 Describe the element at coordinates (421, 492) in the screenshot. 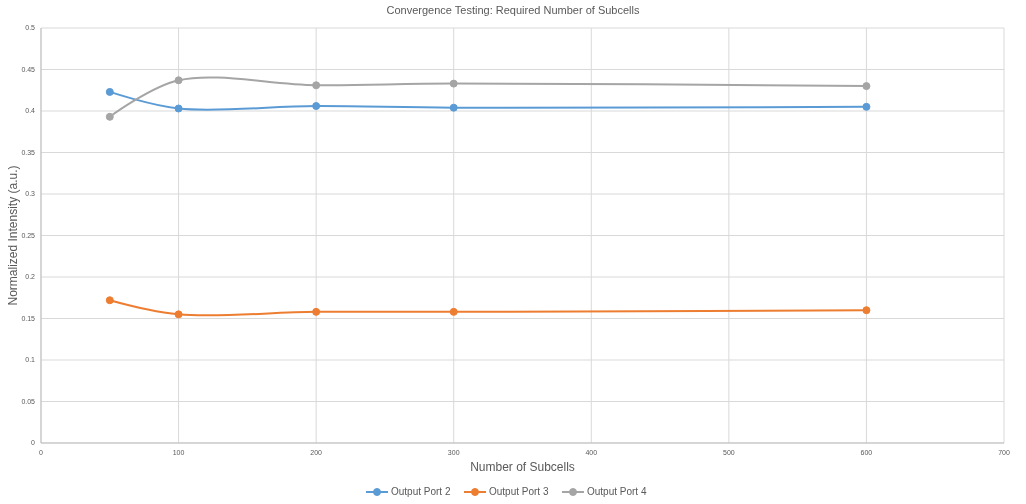

I see `legend-label: Output Port 2` at that location.